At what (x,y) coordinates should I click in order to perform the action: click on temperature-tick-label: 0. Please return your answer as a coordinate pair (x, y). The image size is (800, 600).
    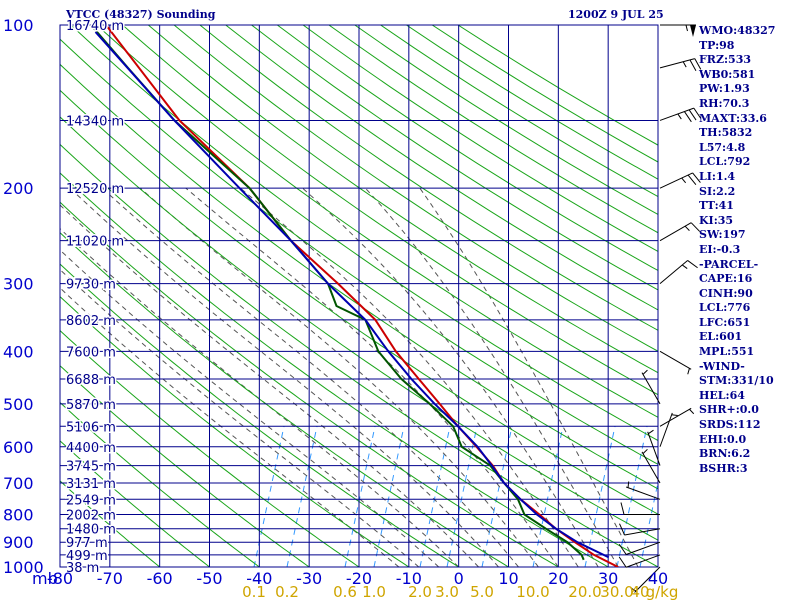
    Looking at the image, I should click on (459, 578).